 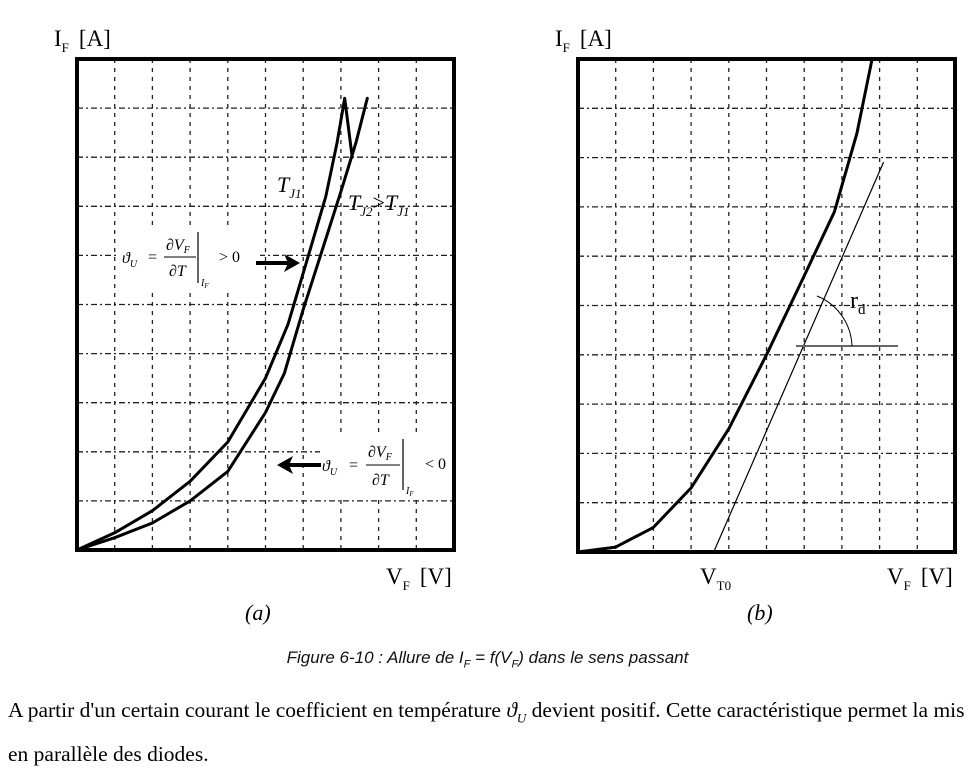 What do you see at coordinates (798, 357) in the screenshot?
I see `series-line-tangent` at bounding box center [798, 357].